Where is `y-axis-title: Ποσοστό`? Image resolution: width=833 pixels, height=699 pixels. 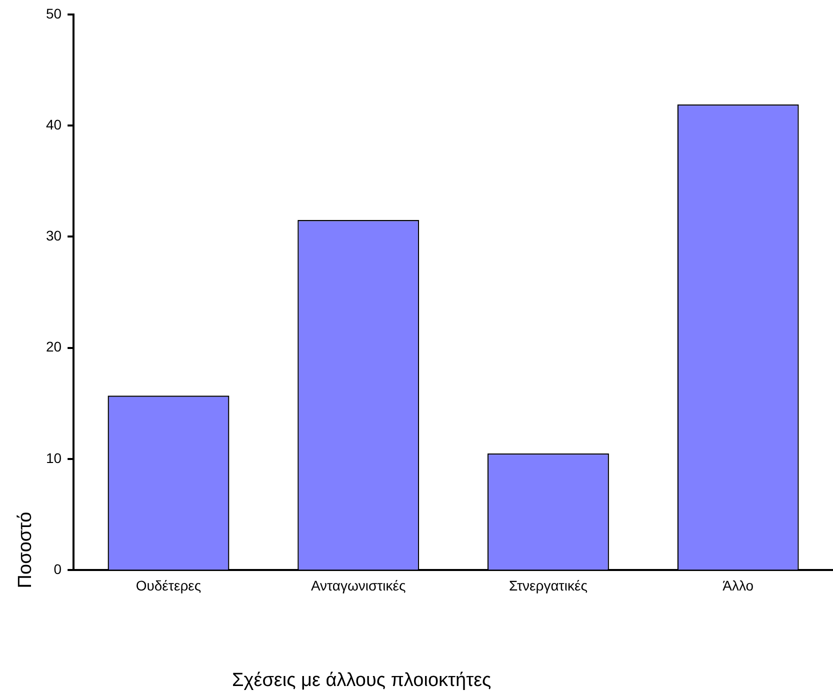
y-axis-title: Ποσοστό is located at coordinates (26, 550).